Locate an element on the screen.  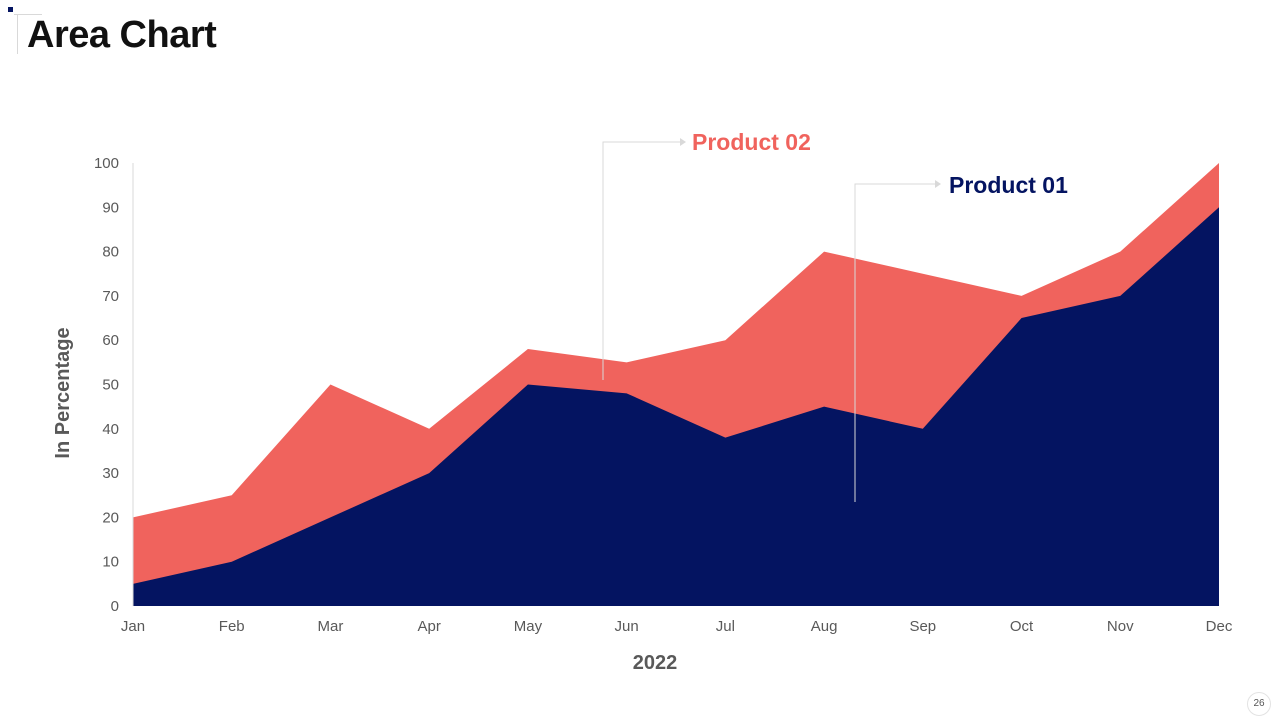
x-tick-label: Feb is located at coordinates (232, 626).